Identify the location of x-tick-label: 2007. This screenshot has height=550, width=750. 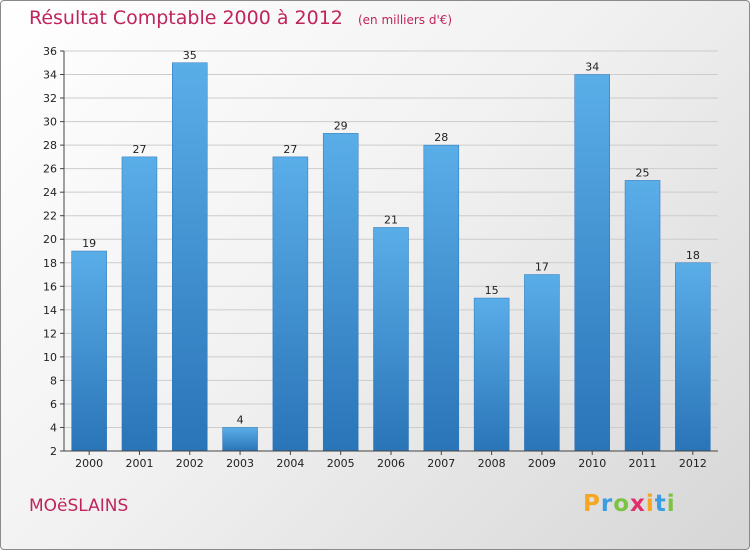
(441, 463).